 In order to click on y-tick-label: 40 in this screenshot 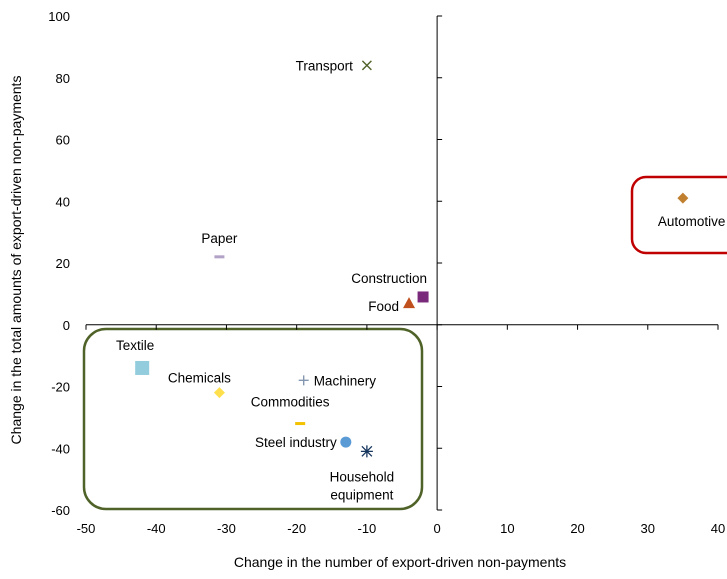, I will do `click(63, 201)`.